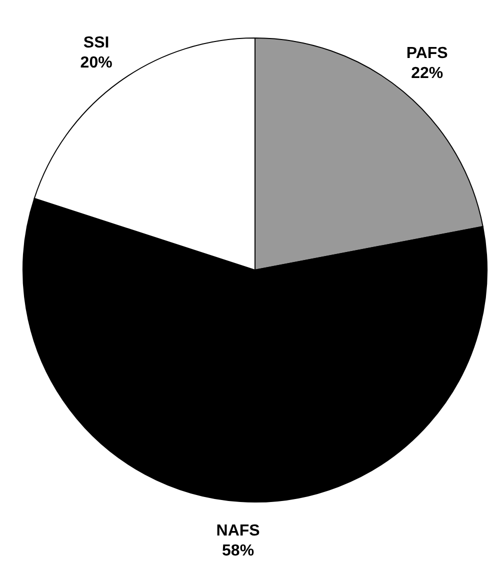 Image resolution: width=492 pixels, height=579 pixels. I want to click on data-label: 22%, so click(427, 73).